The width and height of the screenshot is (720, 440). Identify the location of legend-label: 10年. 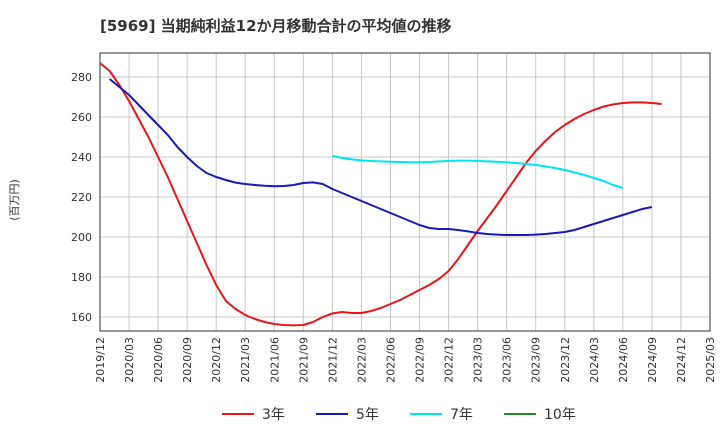
(560, 415).